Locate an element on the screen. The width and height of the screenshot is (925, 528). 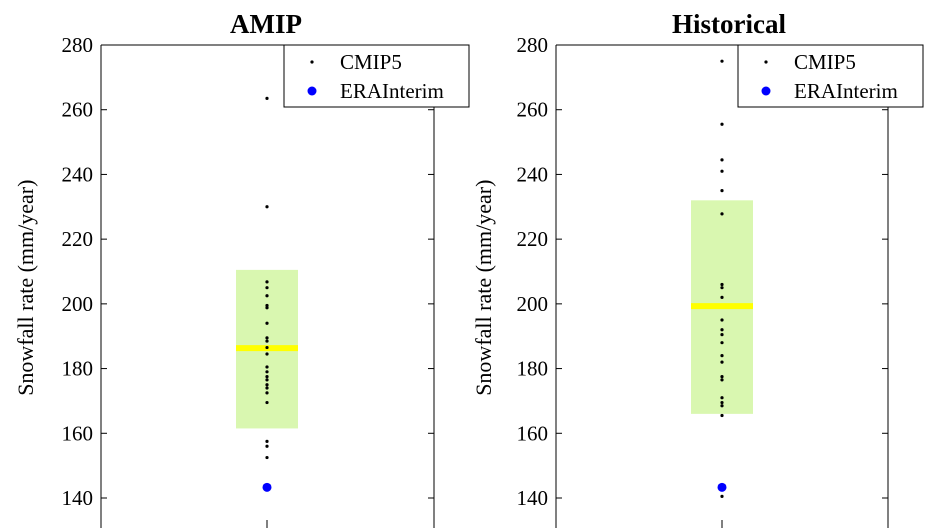
historical-legend-label: CMIP5 is located at coordinates (825, 62).